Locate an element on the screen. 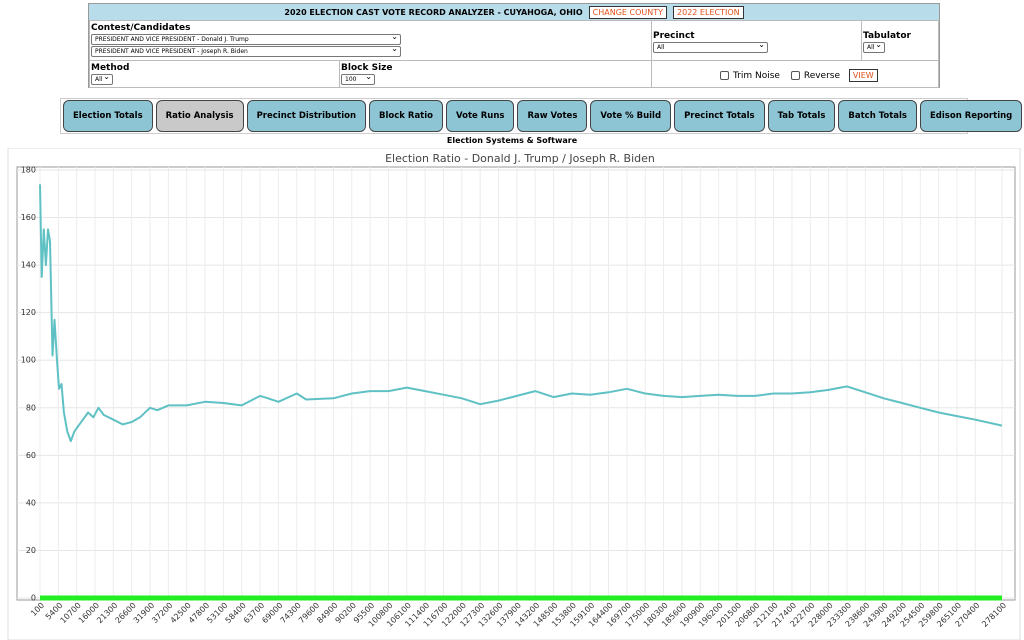 The height and width of the screenshot is (640, 1024). tab: Precinct Distribution is located at coordinates (306, 116).